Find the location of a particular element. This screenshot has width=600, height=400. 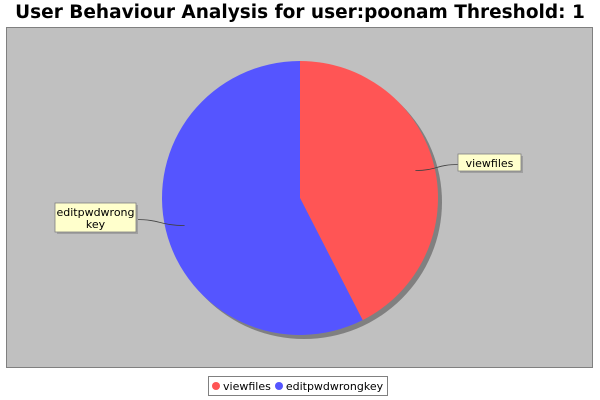

legend-item-viewfiles: viewfiles is located at coordinates (241, 386).